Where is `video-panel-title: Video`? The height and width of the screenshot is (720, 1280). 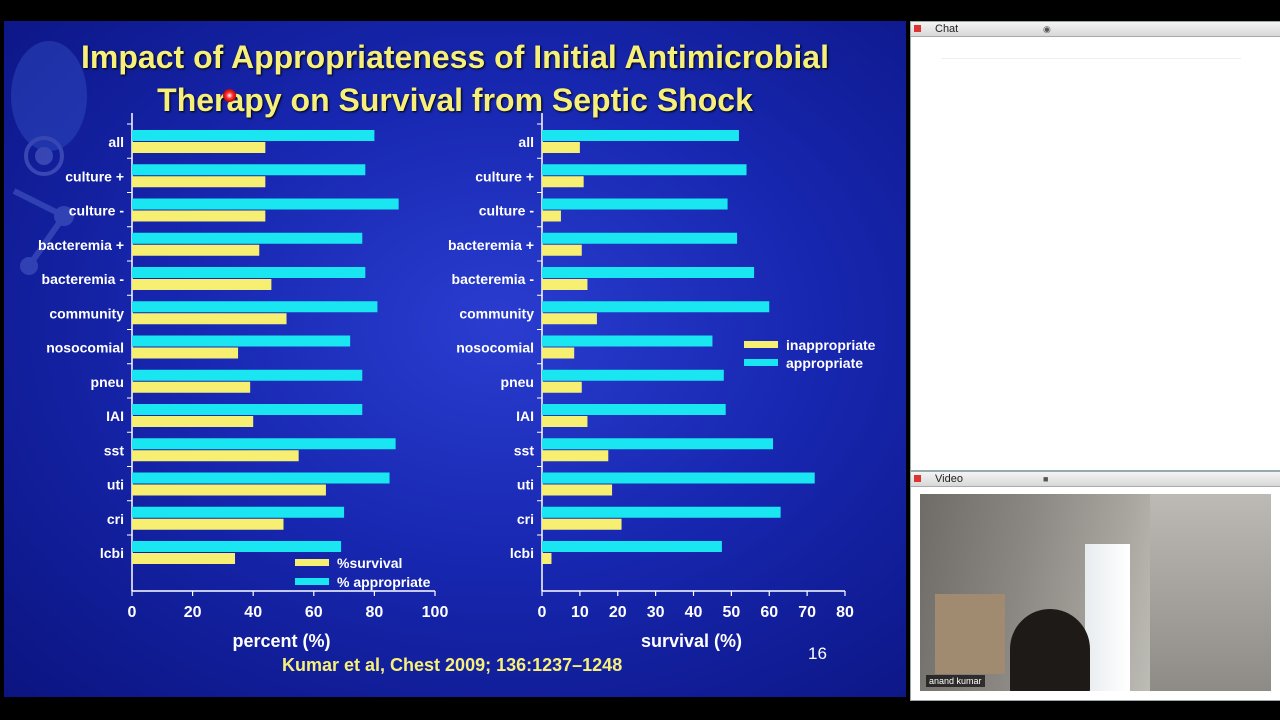
video-panel-title: Video is located at coordinates (949, 479).